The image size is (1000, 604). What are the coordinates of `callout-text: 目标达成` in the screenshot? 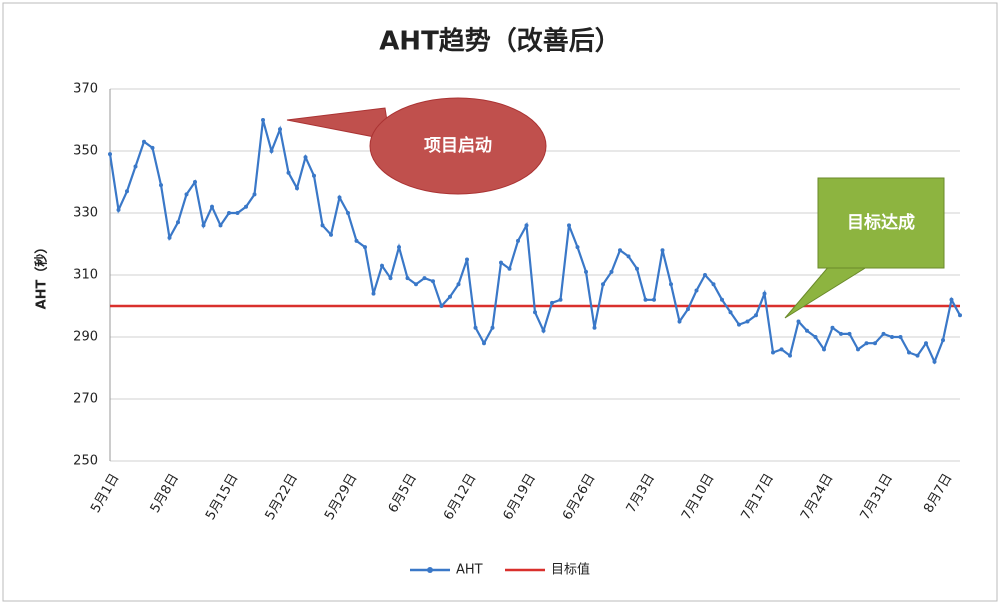 It's located at (881, 222).